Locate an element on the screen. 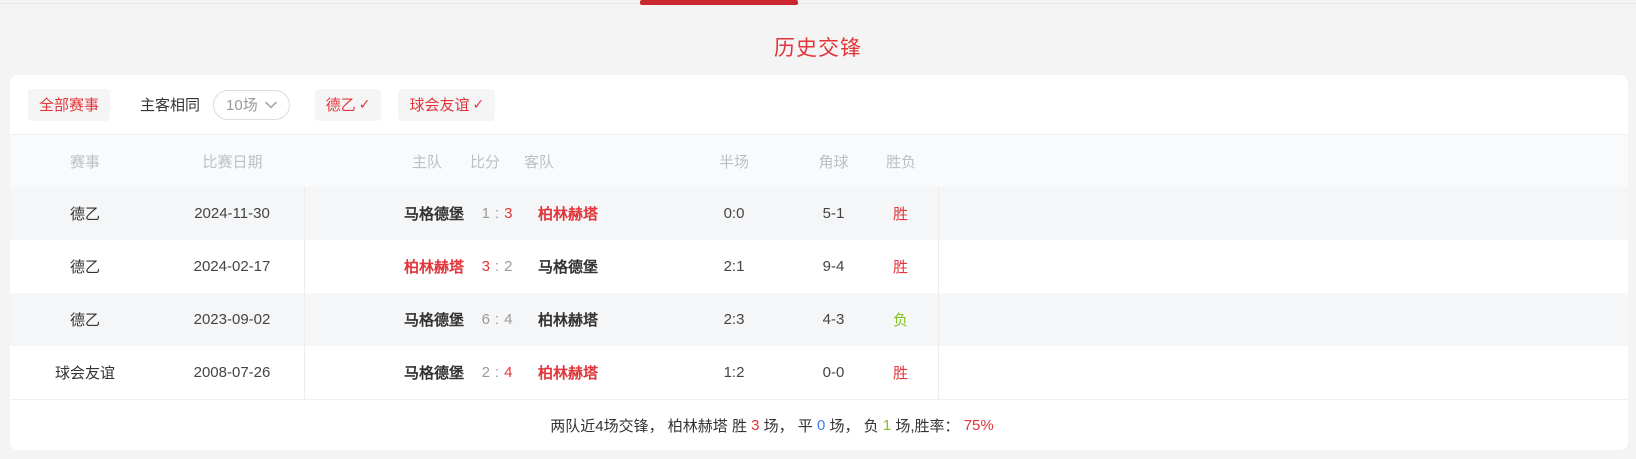  cell-score: 2:4 is located at coordinates (497, 372).